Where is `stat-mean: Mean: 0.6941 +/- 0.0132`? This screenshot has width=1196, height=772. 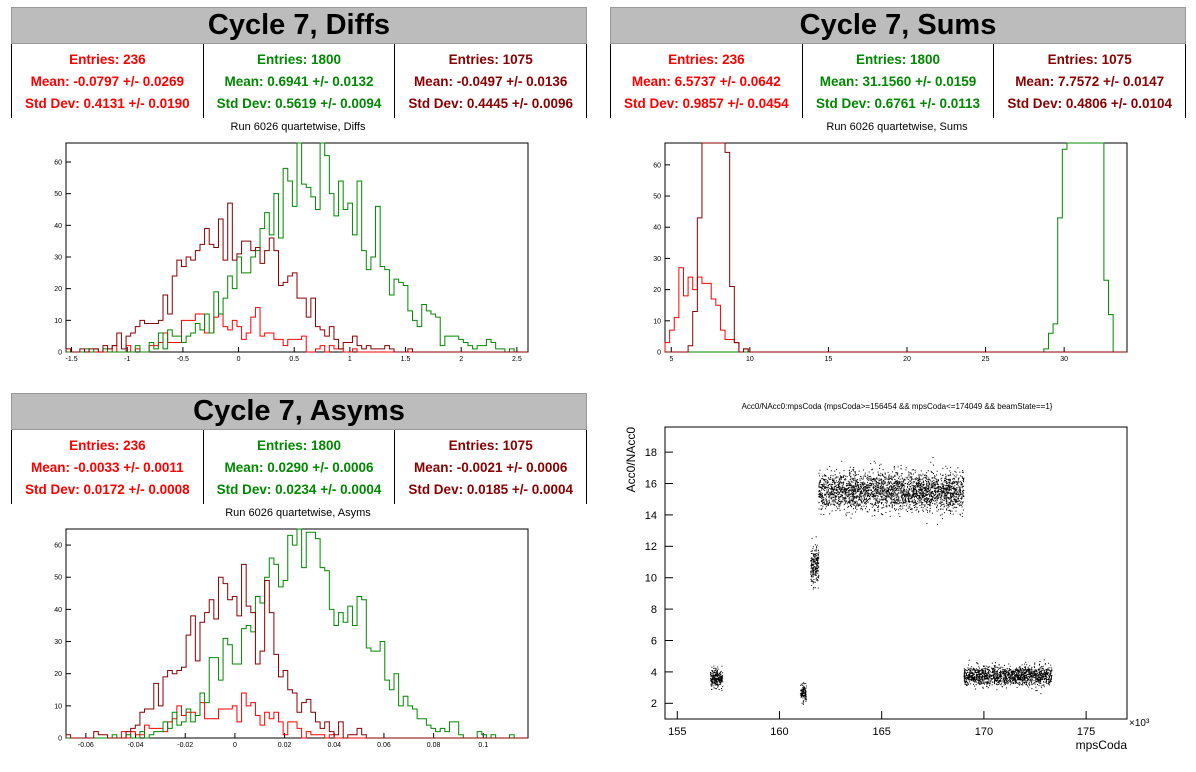 stat-mean: Mean: 0.6941 +/- 0.0132 is located at coordinates (299, 81).